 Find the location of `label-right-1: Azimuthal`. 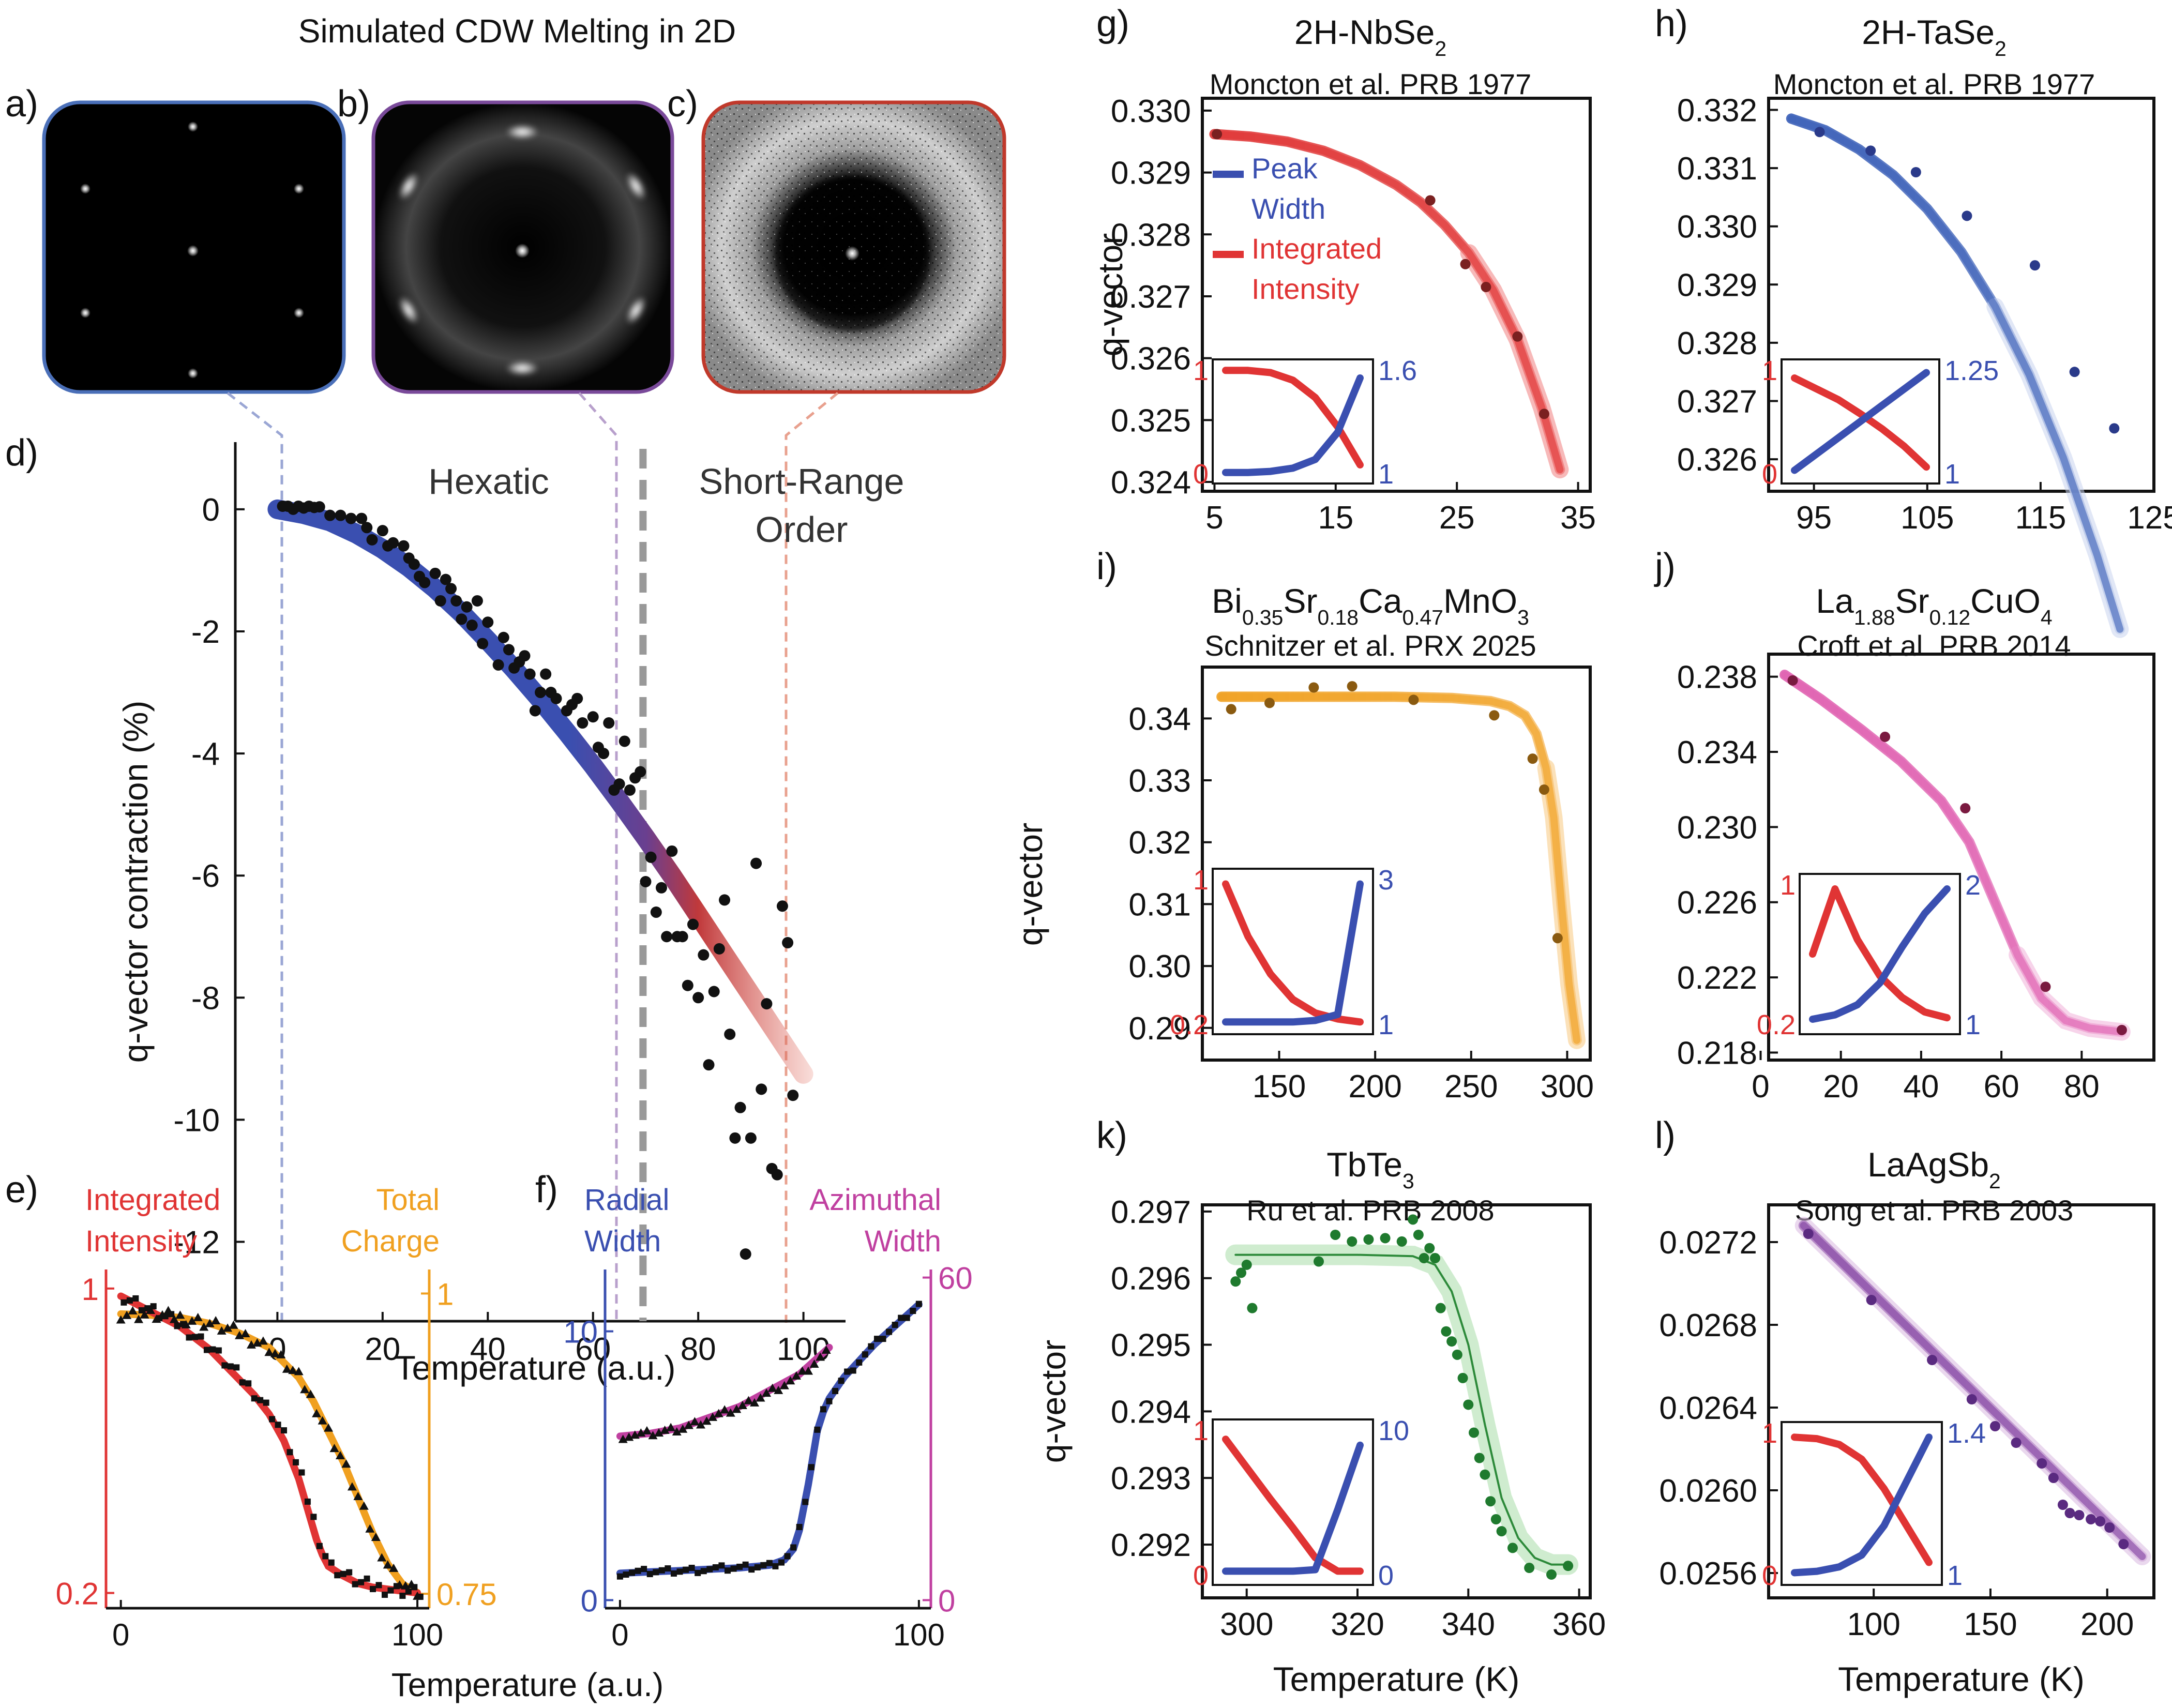

label-right-1: Azimuthal is located at coordinates (875, 1200).